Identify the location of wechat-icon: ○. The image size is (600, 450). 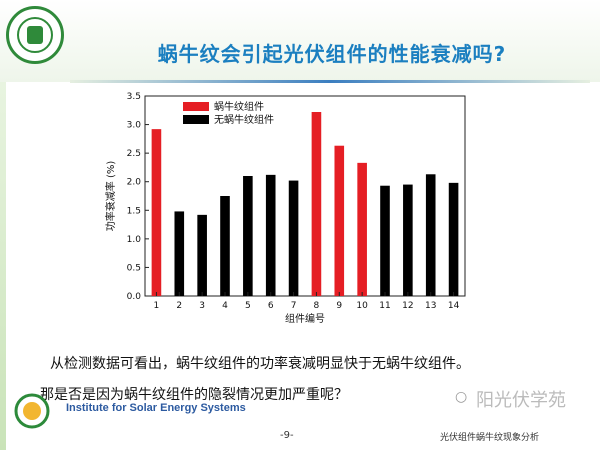
(461, 397).